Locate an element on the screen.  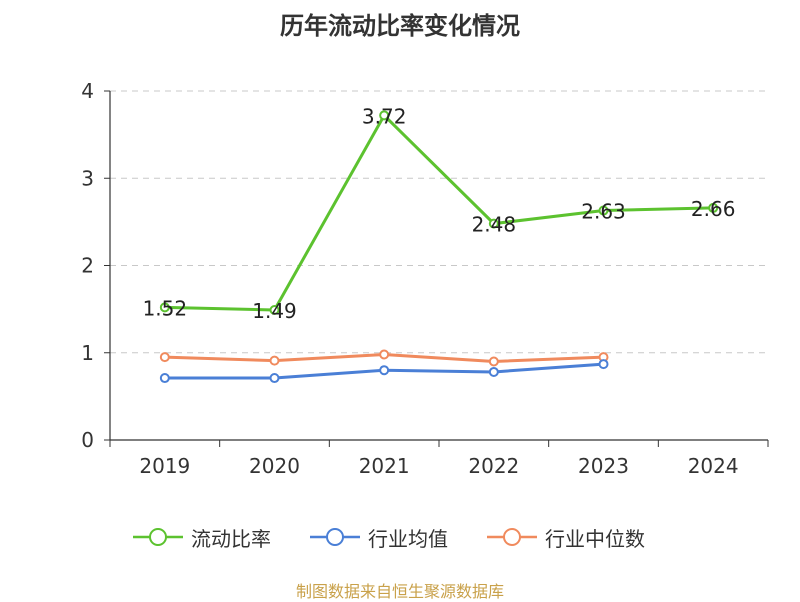
legend-item-industry-mean: 行业均值 is located at coordinates (379, 537).